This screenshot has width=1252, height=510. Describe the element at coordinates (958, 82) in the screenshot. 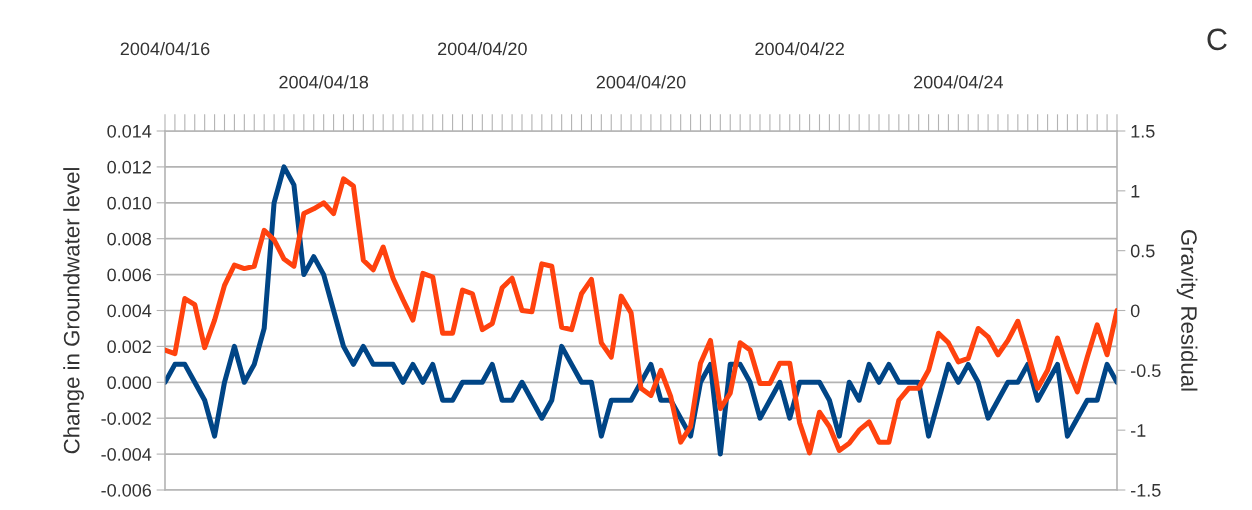

I see `x-tick-label: 2004/04/24` at that location.